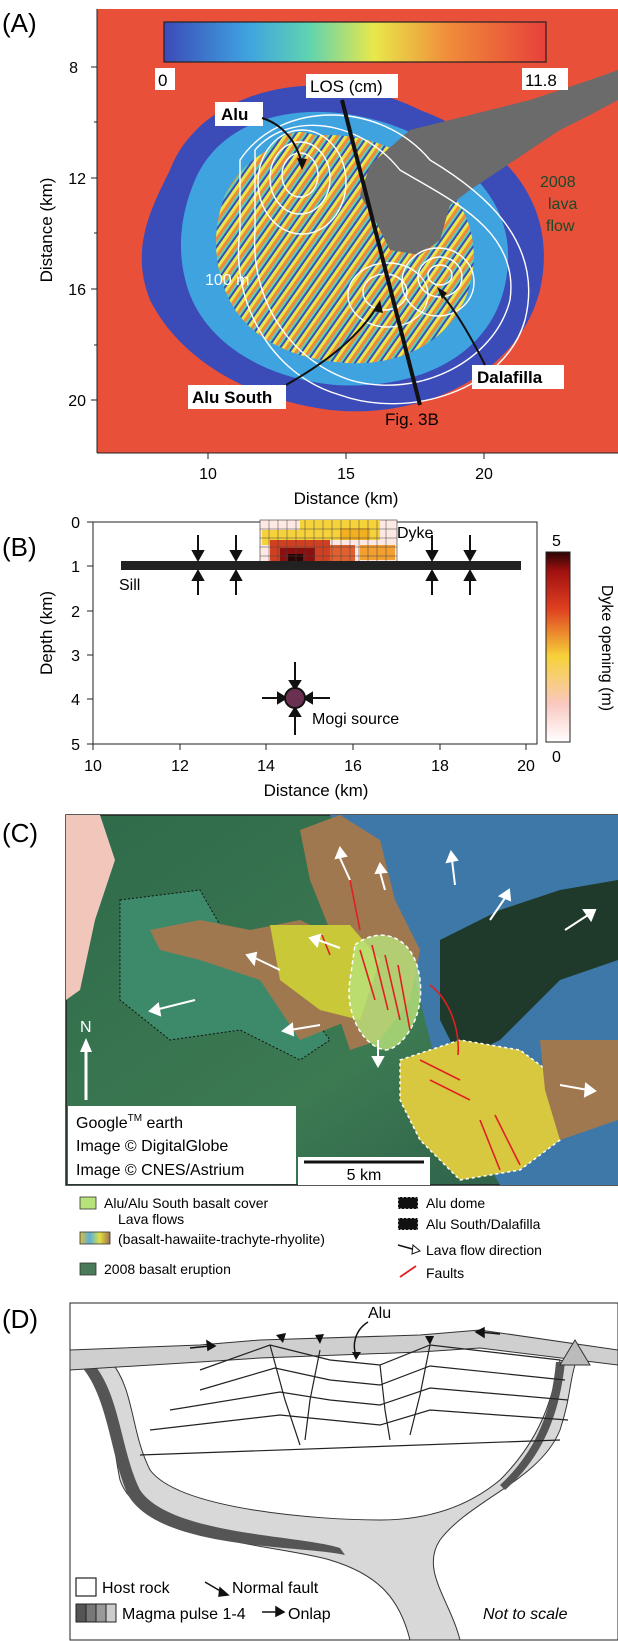  What do you see at coordinates (355, 42) in the screenshot?
I see `los-colorbar` at bounding box center [355, 42].